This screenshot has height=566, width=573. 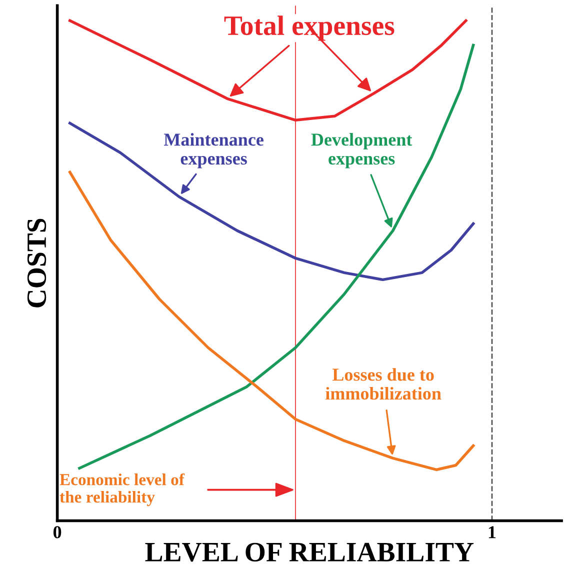 What do you see at coordinates (57, 532) in the screenshot?
I see `x-tick-label: 0` at bounding box center [57, 532].